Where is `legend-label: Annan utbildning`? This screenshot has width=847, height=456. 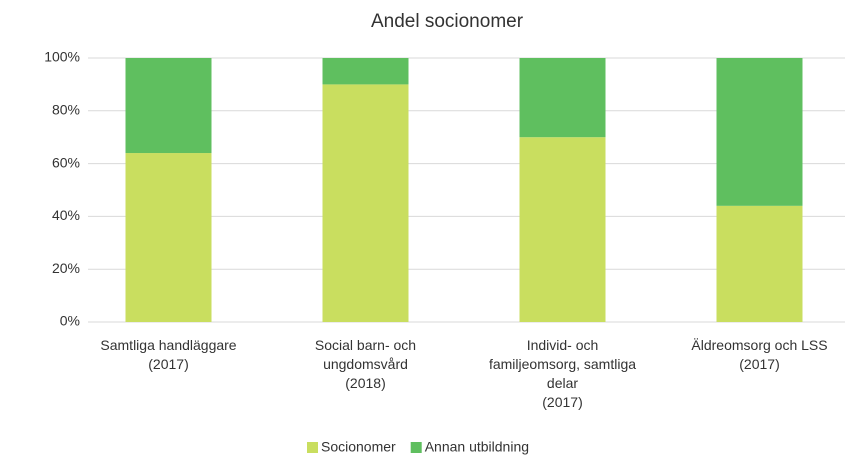 legend-label: Annan utbildning is located at coordinates (477, 447).